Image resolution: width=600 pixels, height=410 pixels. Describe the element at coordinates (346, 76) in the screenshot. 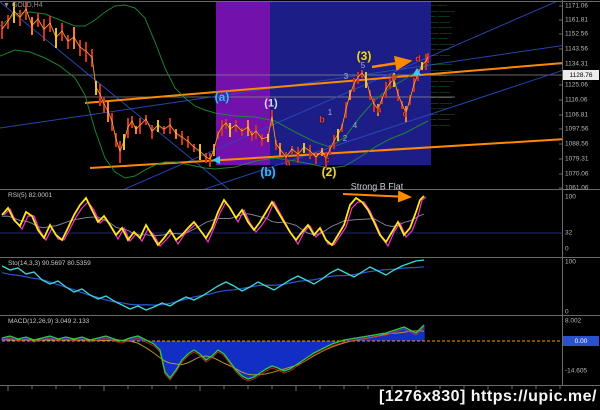

I see `wave-annotation: 3` at that location.